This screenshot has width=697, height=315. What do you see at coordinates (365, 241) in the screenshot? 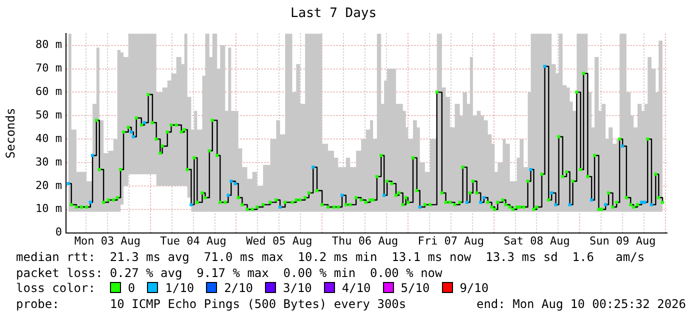
I see `x-tick-label: Thu 06 Aug` at bounding box center [365, 241].